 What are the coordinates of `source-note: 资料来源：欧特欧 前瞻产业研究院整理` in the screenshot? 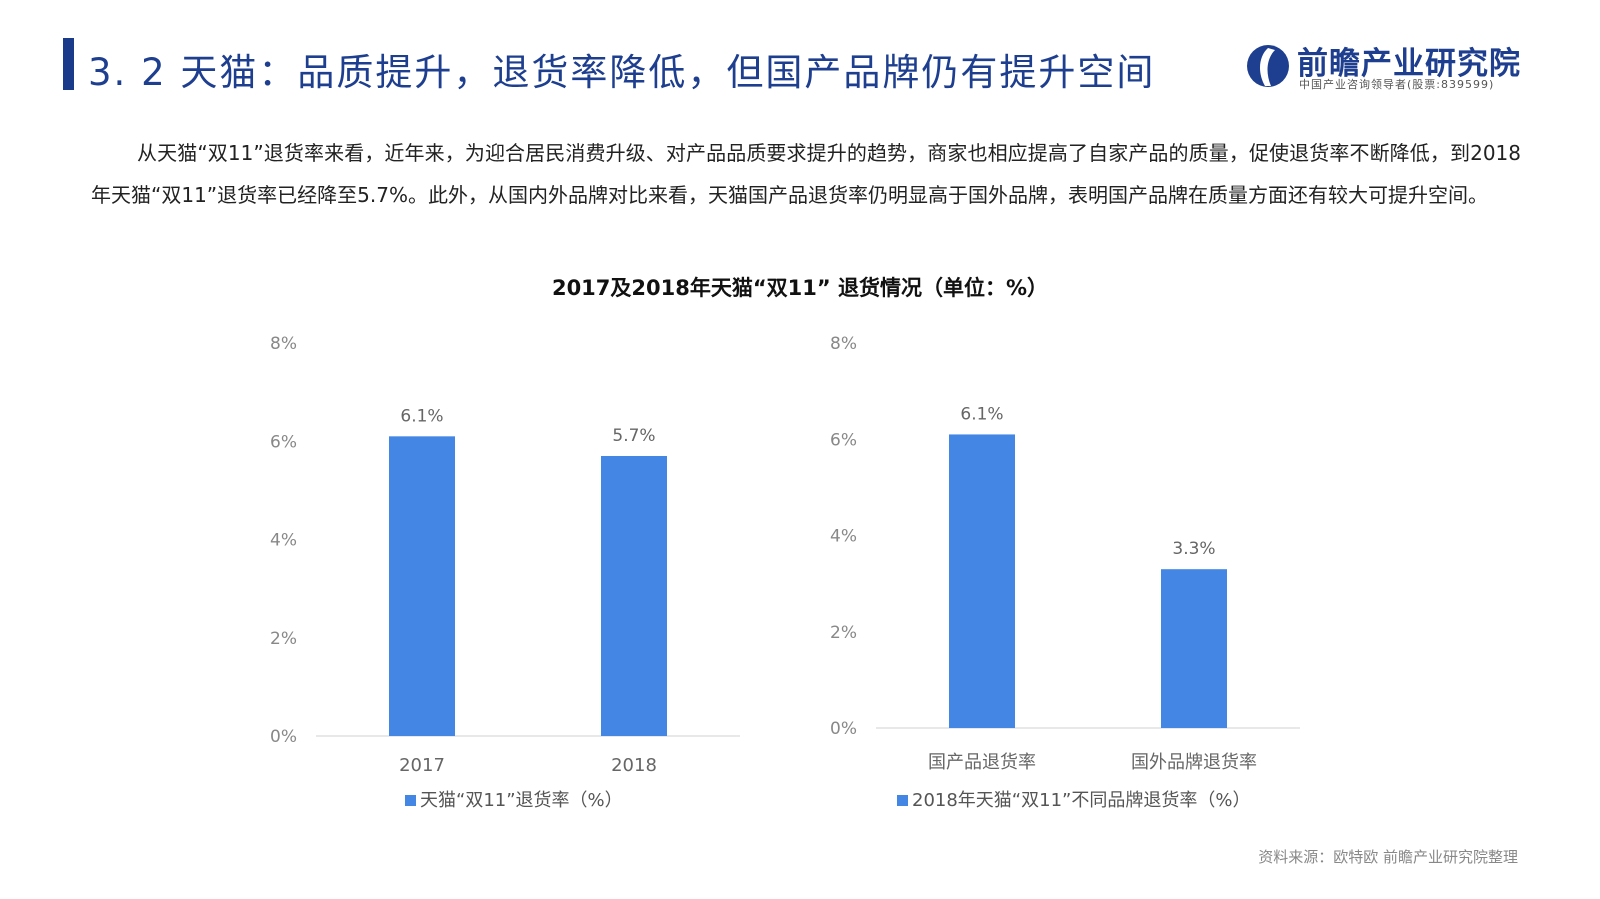 It's located at (1388, 857).